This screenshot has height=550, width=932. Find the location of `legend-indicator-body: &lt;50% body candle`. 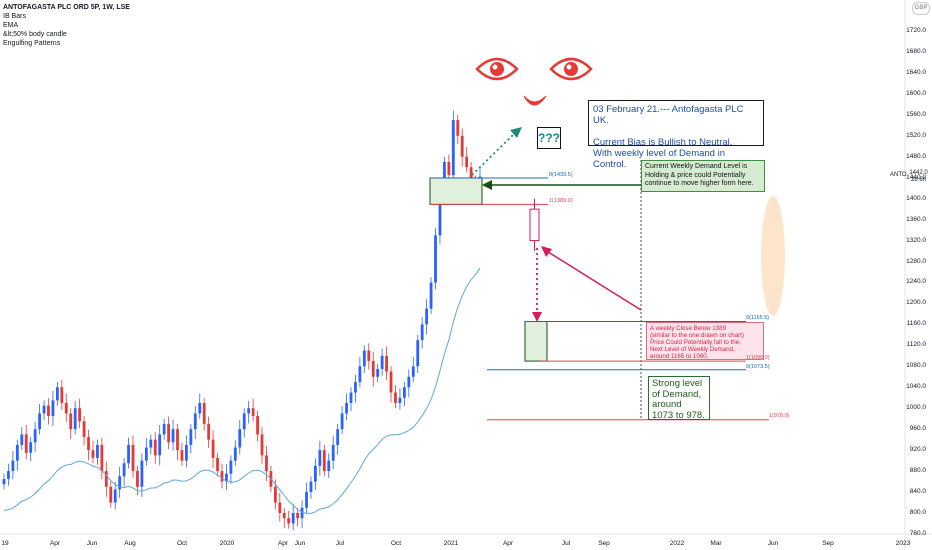

legend-indicator-body: &lt;50% body candle is located at coordinates (35, 34).